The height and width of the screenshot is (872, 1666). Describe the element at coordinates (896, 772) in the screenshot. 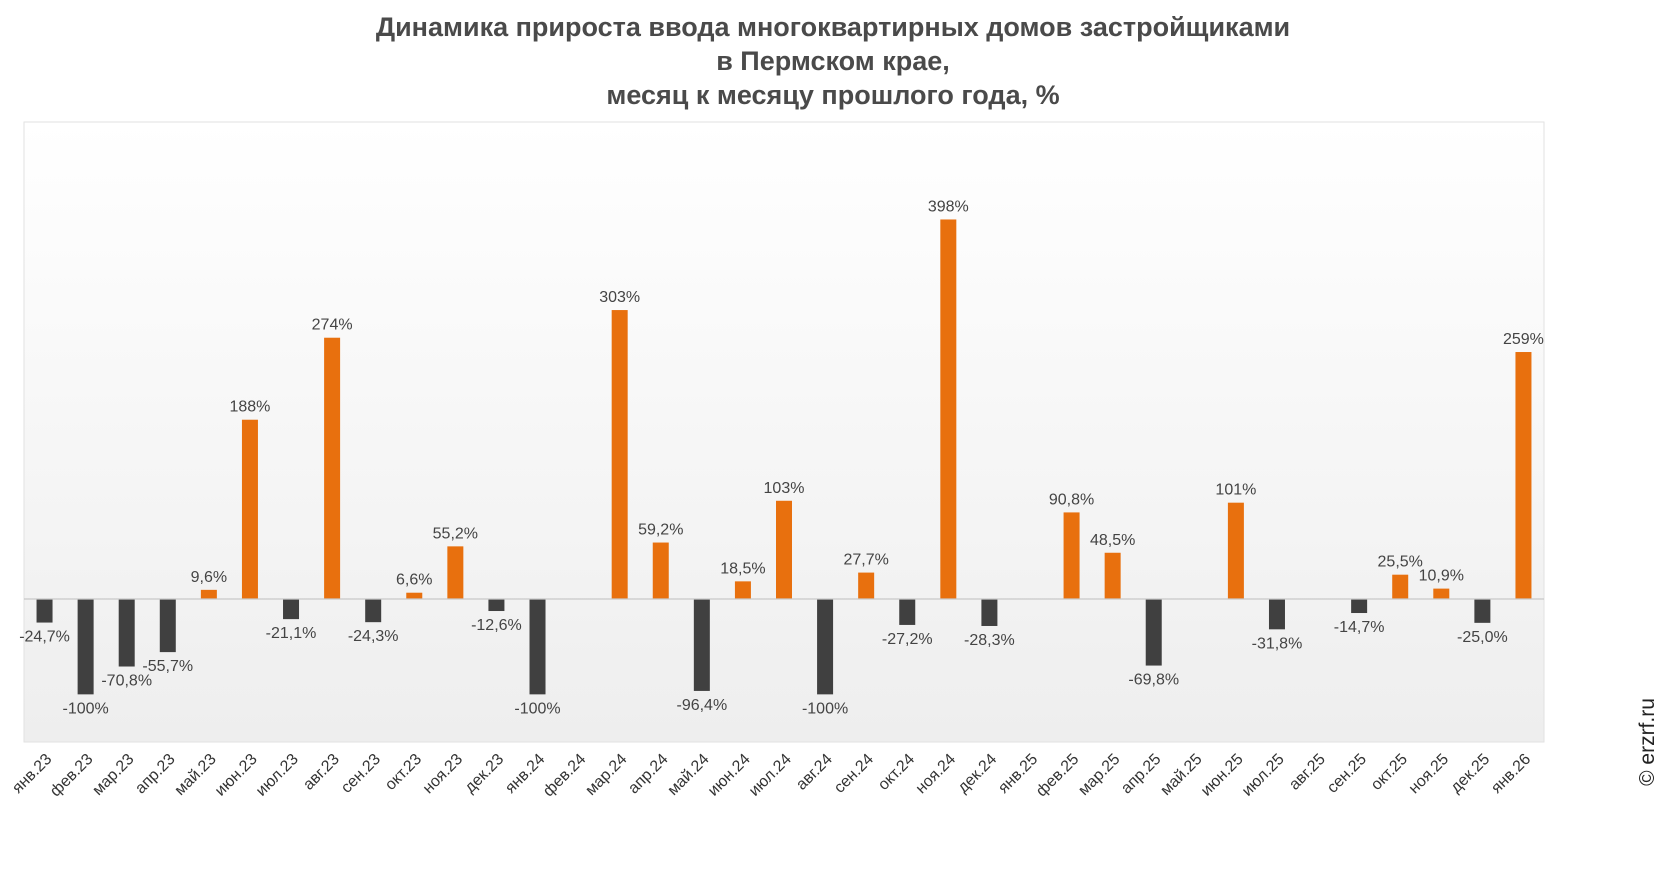

I see `x-tick-label: окт.24` at that location.